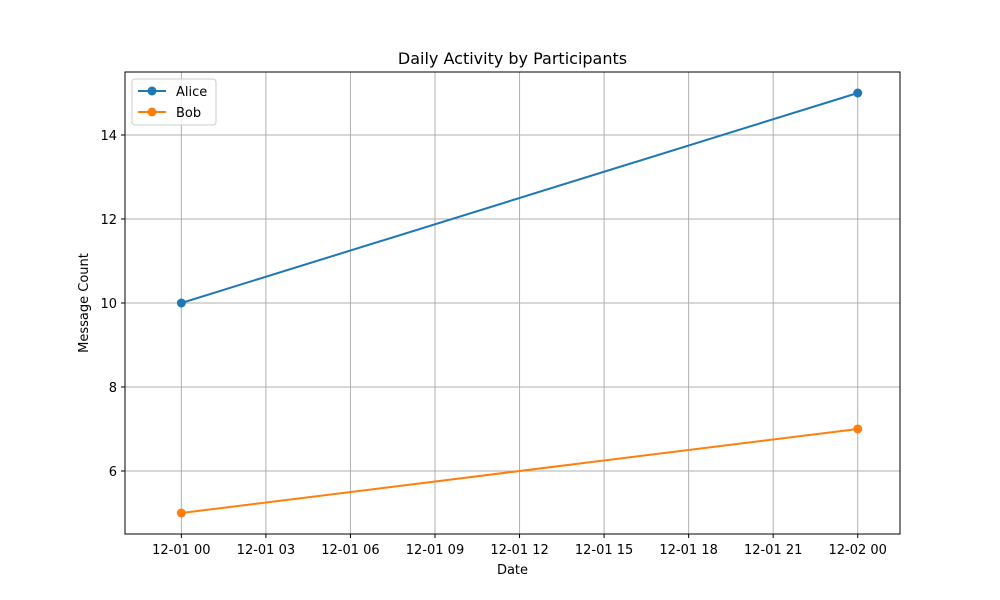 Image resolution: width=1000 pixels, height=600 pixels. What do you see at coordinates (435, 550) in the screenshot?
I see `x-tick-label: 12-01 09` at bounding box center [435, 550].